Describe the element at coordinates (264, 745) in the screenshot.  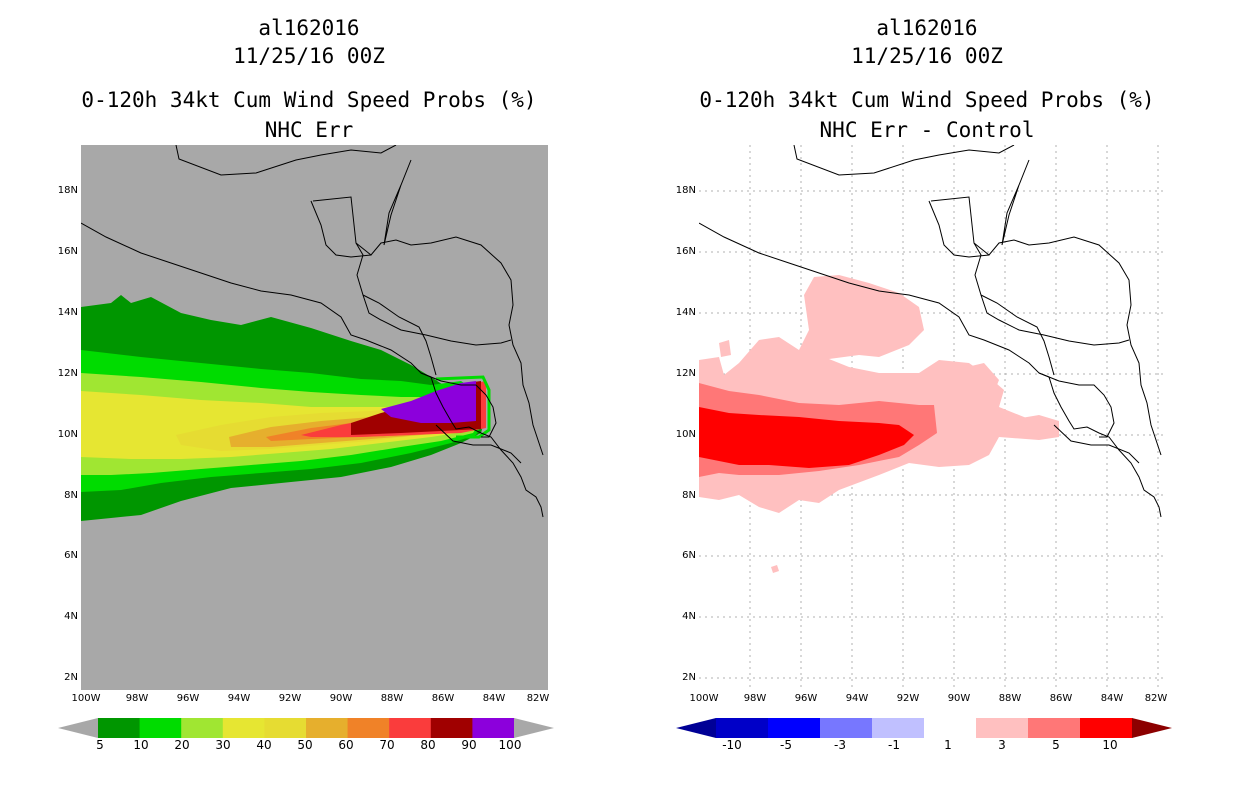
I see `colorbar-label: 40` at that location.